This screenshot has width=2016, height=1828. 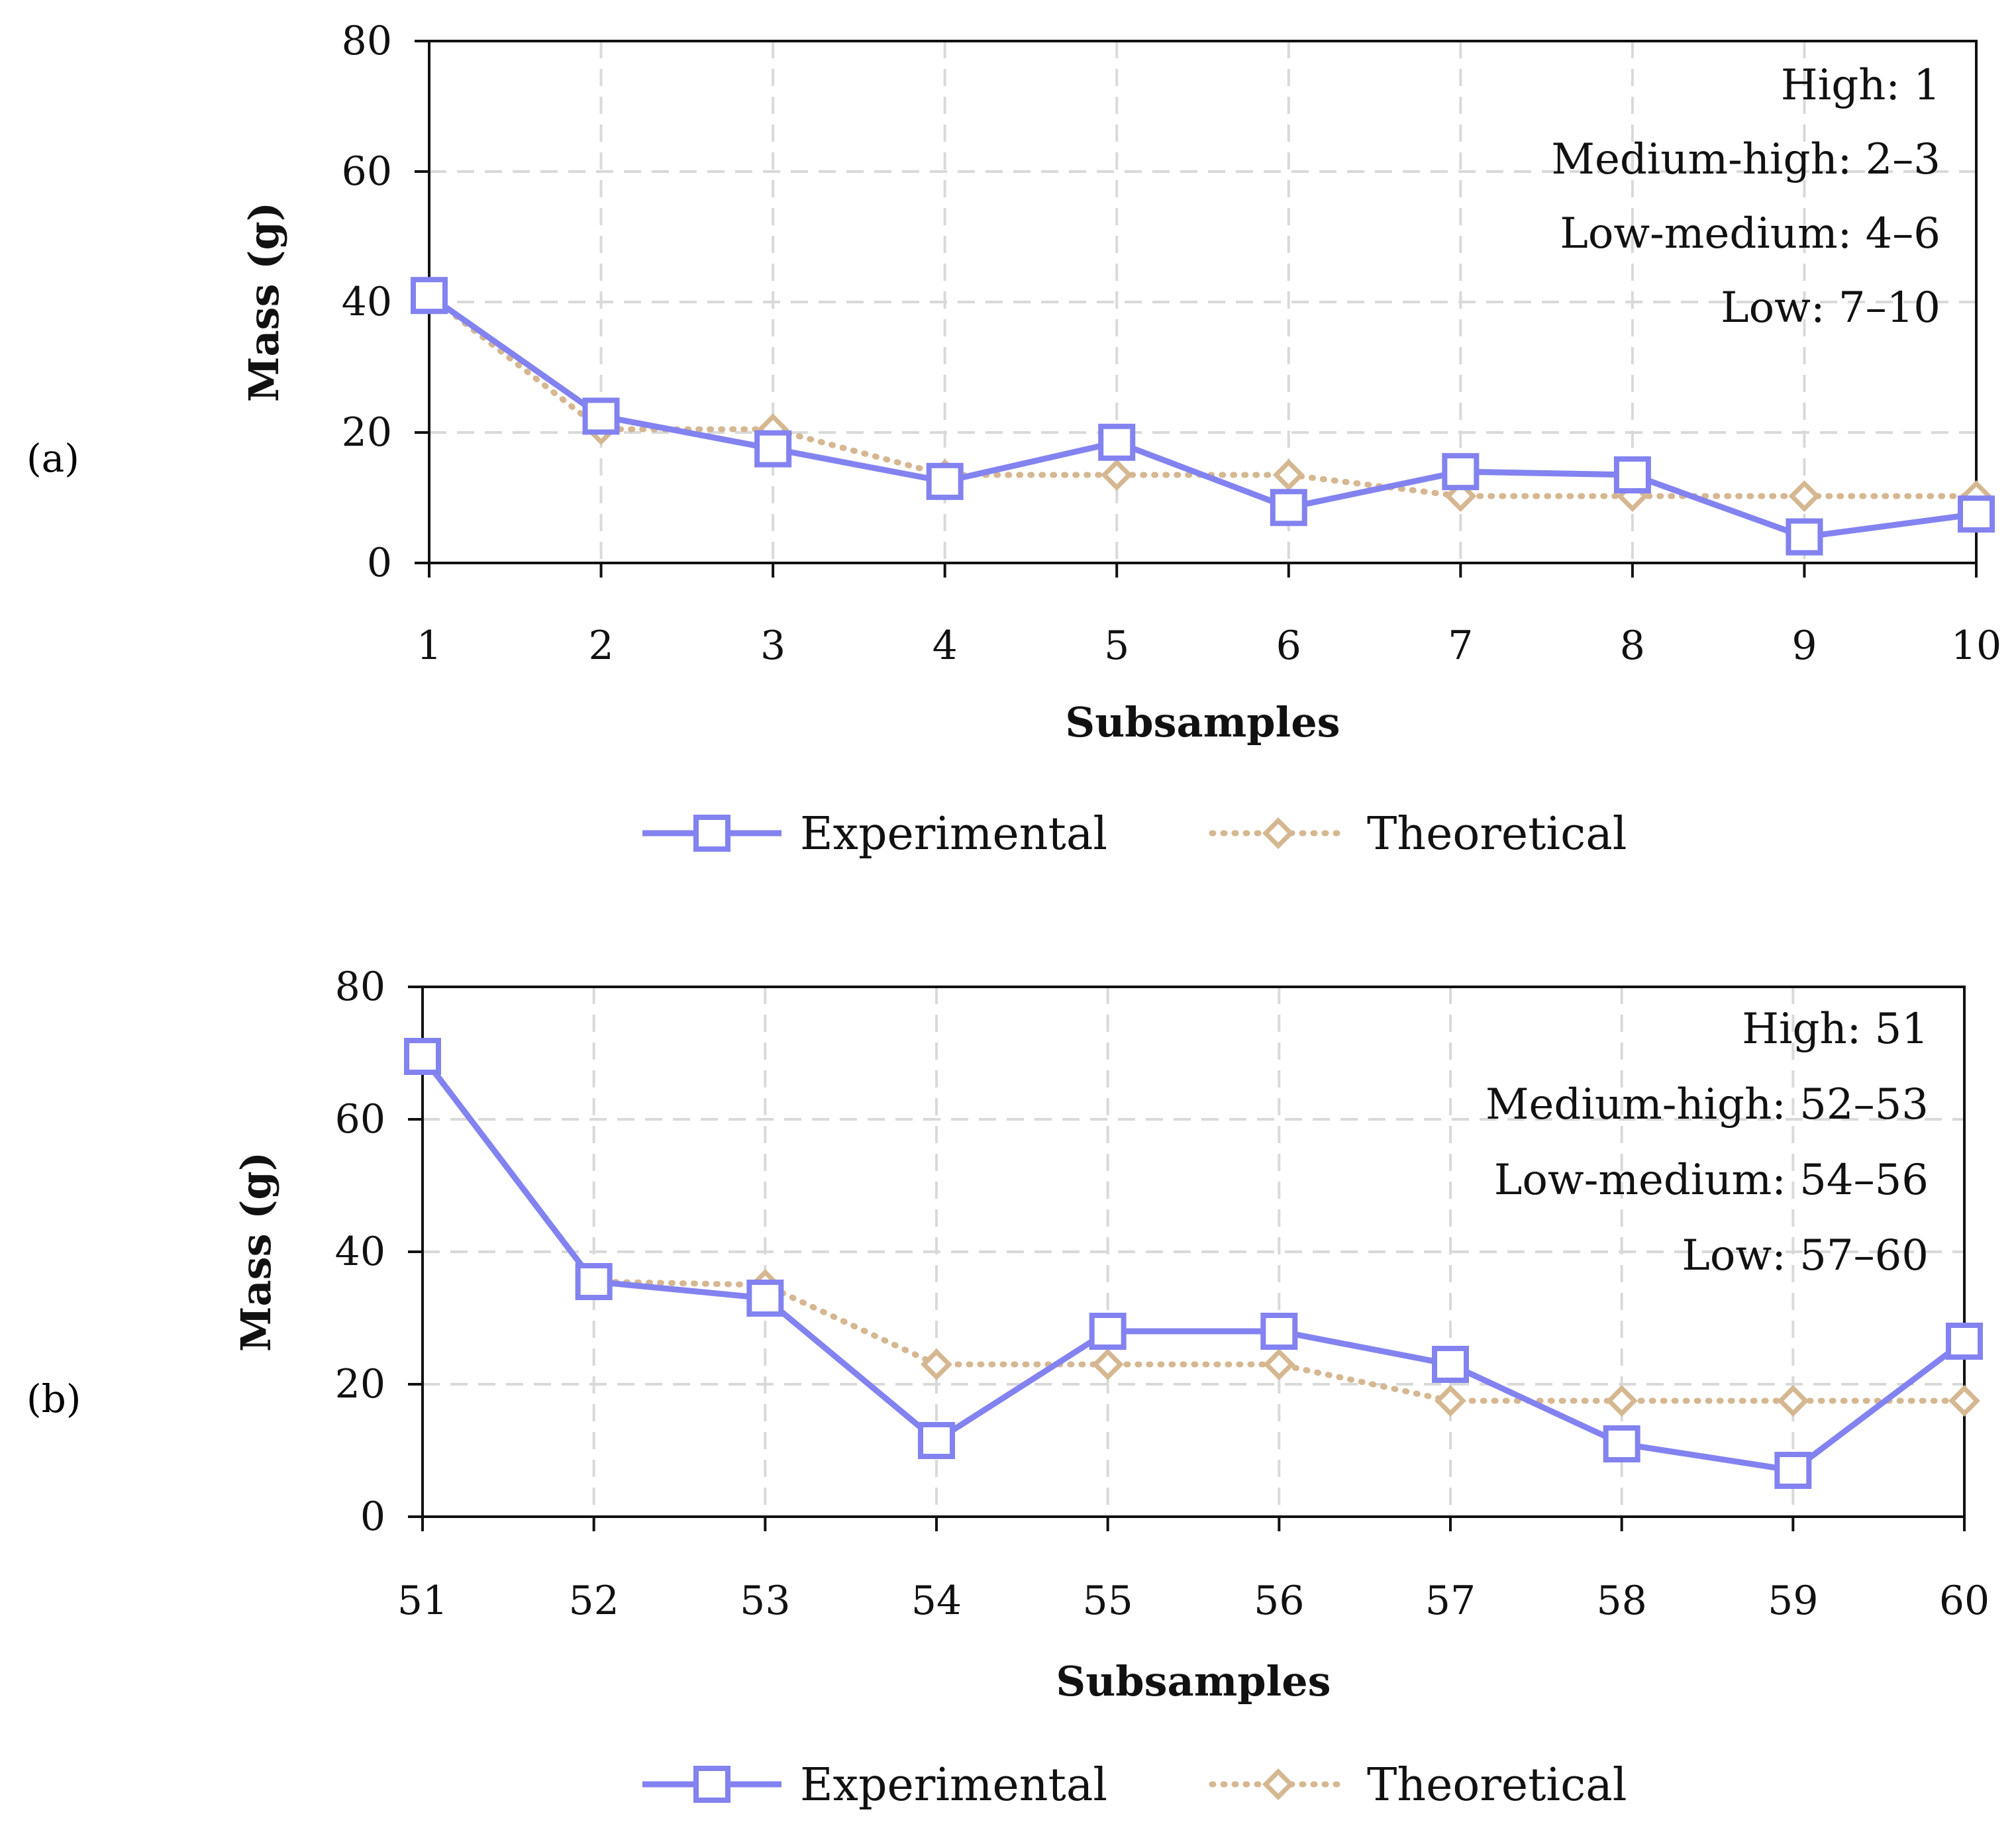 What do you see at coordinates (367, 171) in the screenshot?
I see `chart-a-ytick-label: 60` at bounding box center [367, 171].